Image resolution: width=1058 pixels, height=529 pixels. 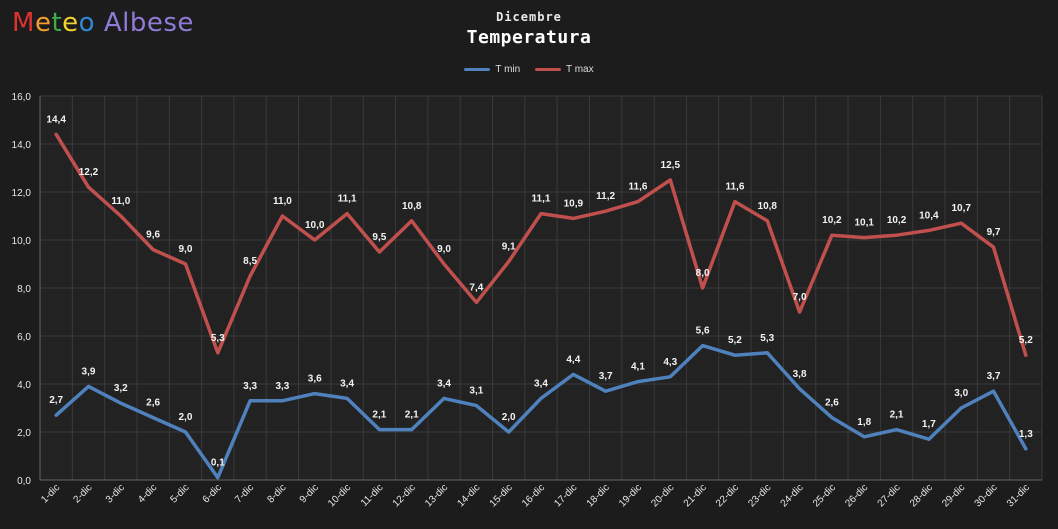 I want to click on logo-letter: A, so click(x=113, y=23).